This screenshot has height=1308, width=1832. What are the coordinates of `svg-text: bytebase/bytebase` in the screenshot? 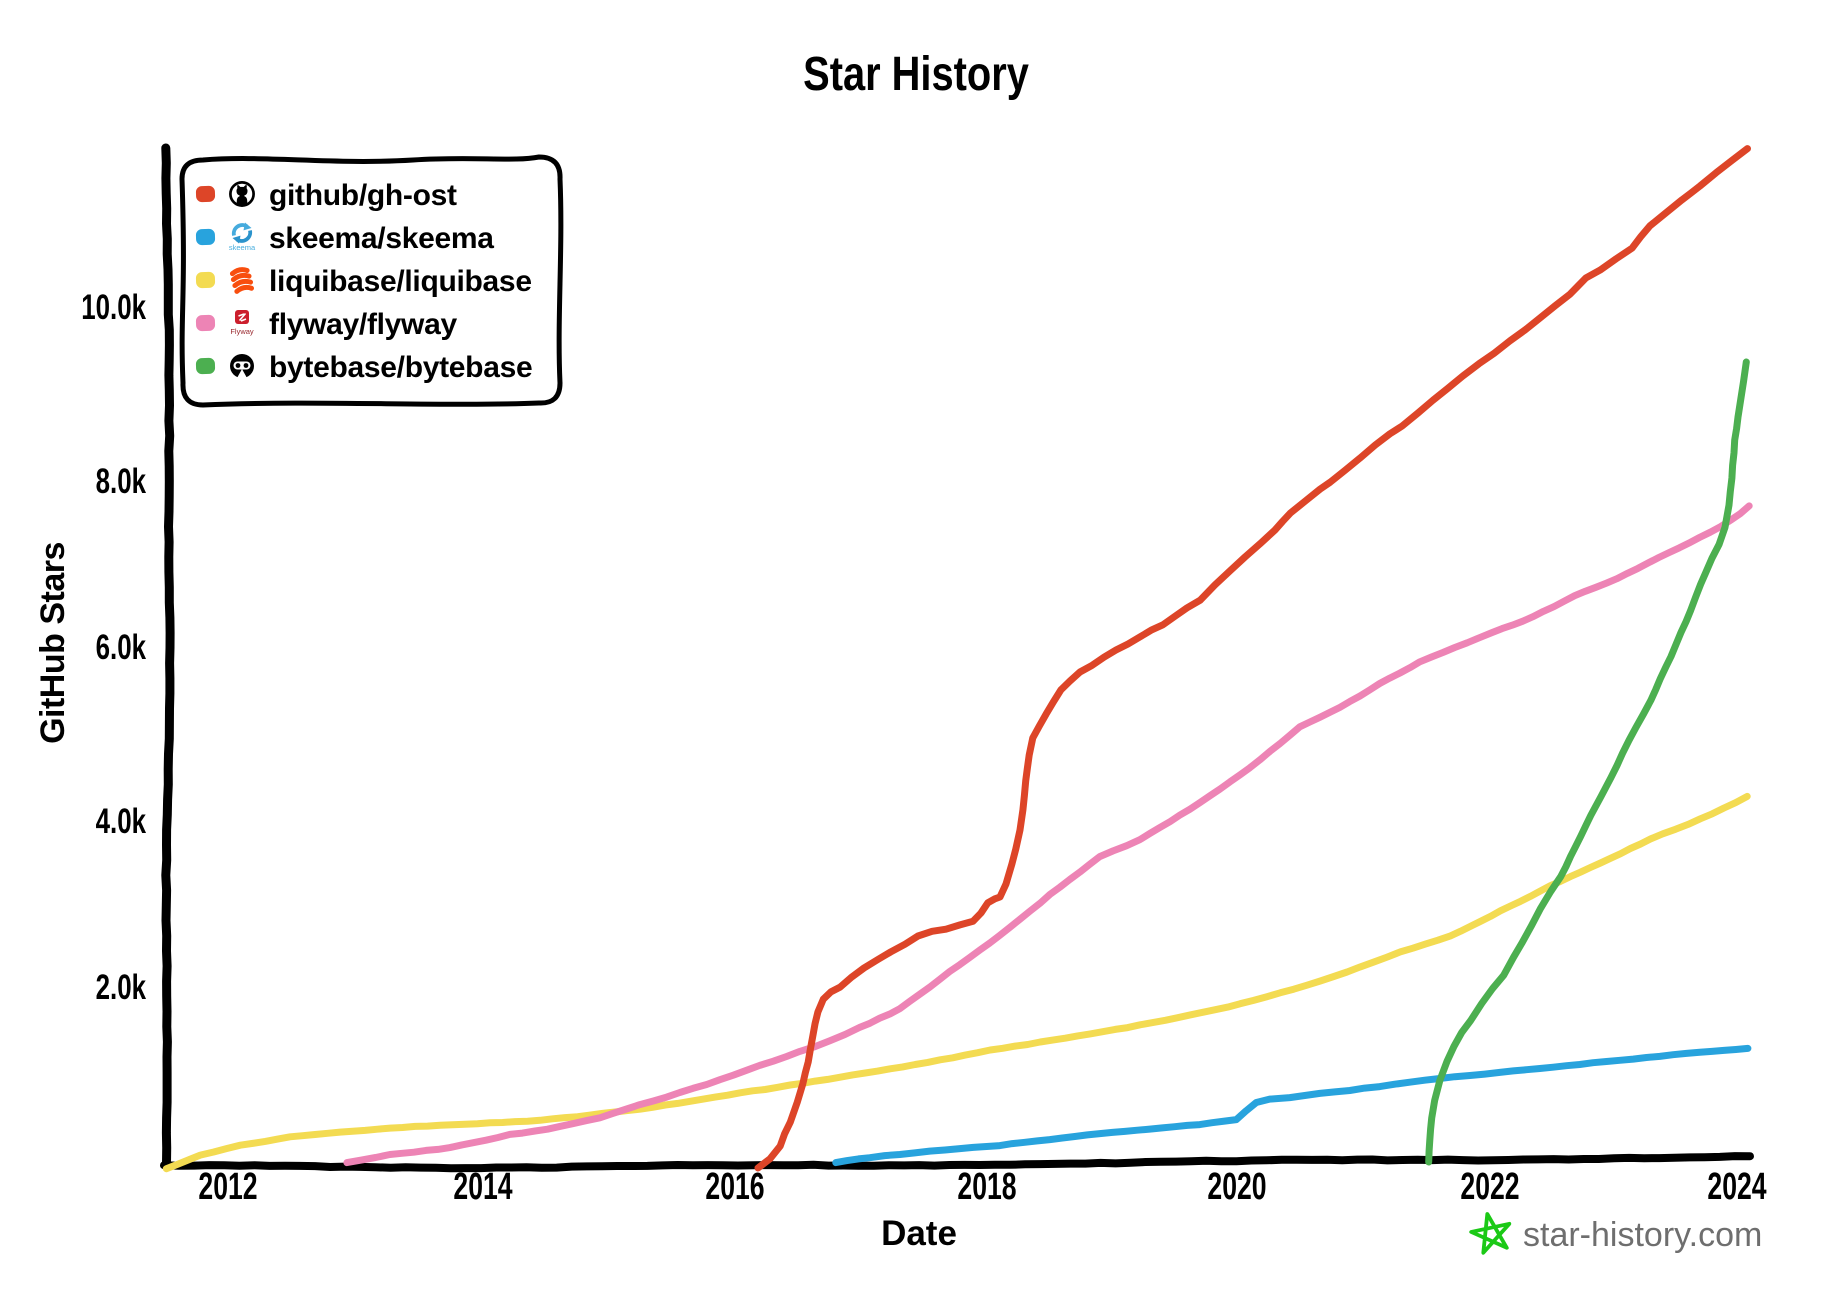 It's located at (400, 367).